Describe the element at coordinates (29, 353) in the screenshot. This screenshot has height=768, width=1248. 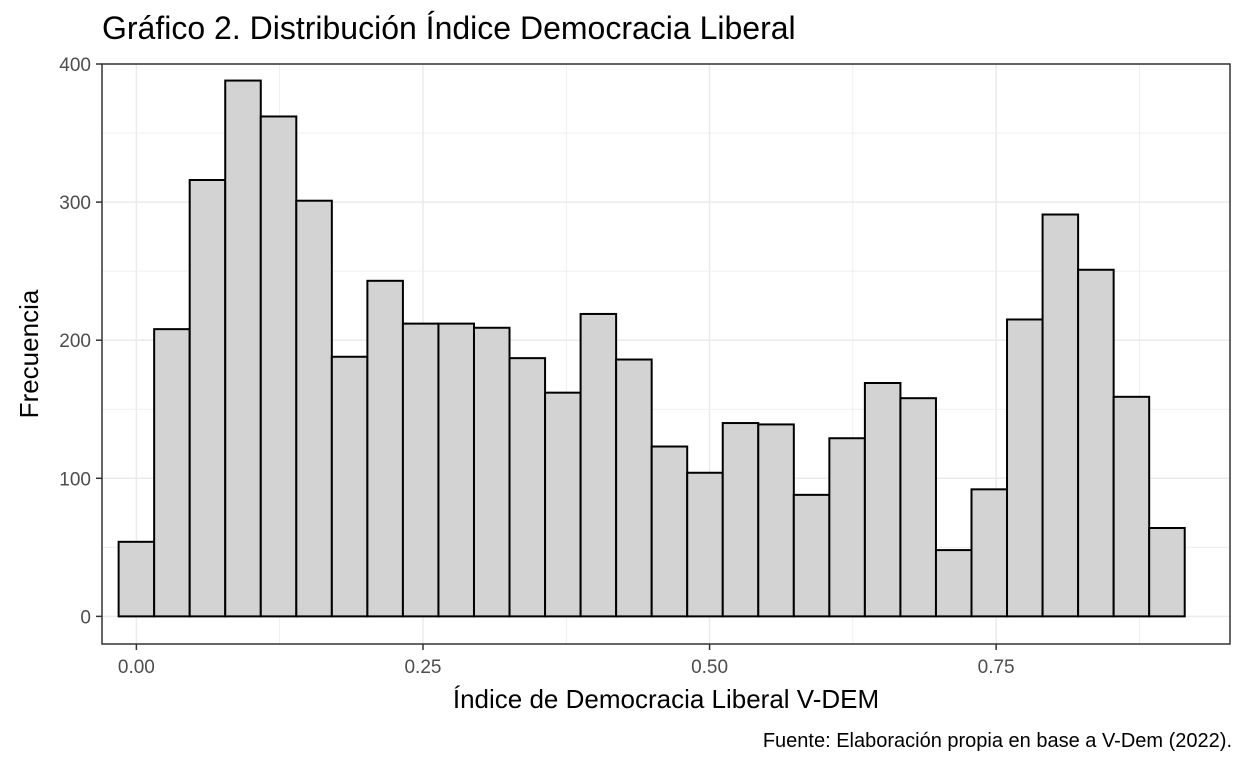
I see `y-axis-title: Frecuencia` at that location.